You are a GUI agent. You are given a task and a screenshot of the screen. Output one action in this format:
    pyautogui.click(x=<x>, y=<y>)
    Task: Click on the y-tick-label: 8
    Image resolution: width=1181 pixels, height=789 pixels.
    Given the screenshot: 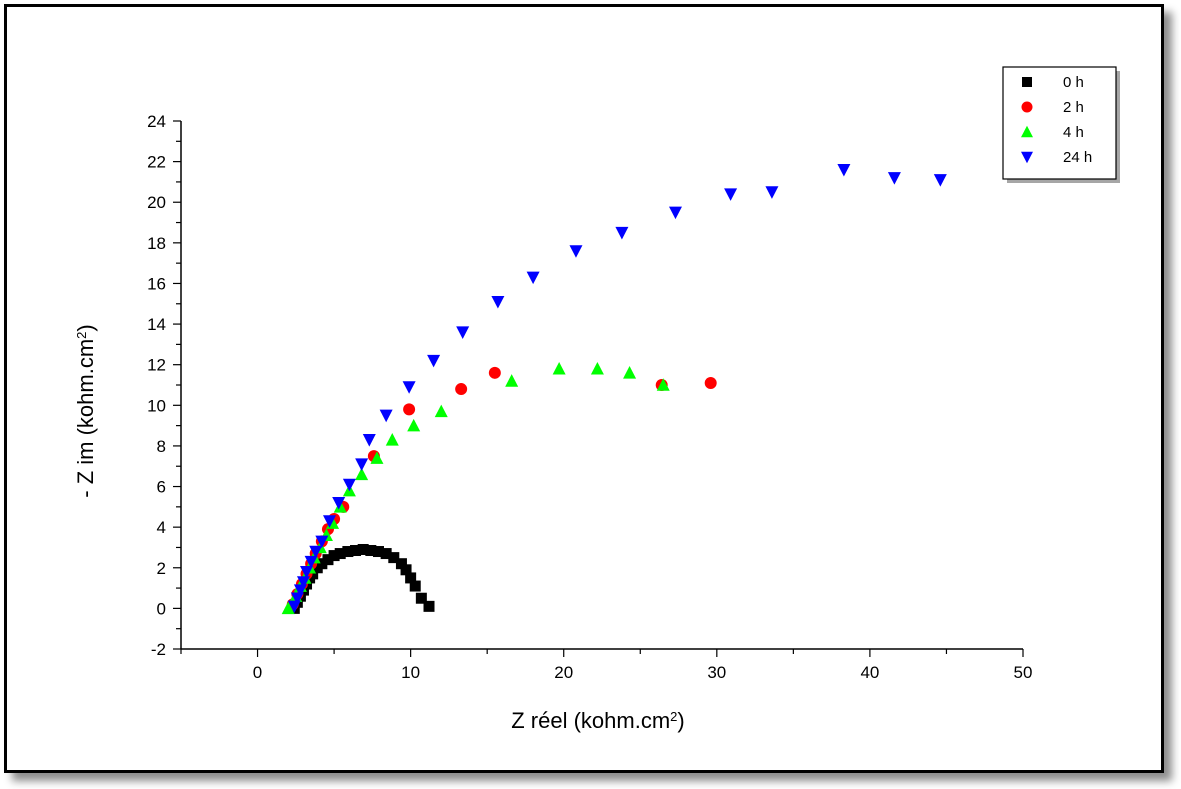 What is the action you would take?
    pyautogui.click(x=161, y=446)
    